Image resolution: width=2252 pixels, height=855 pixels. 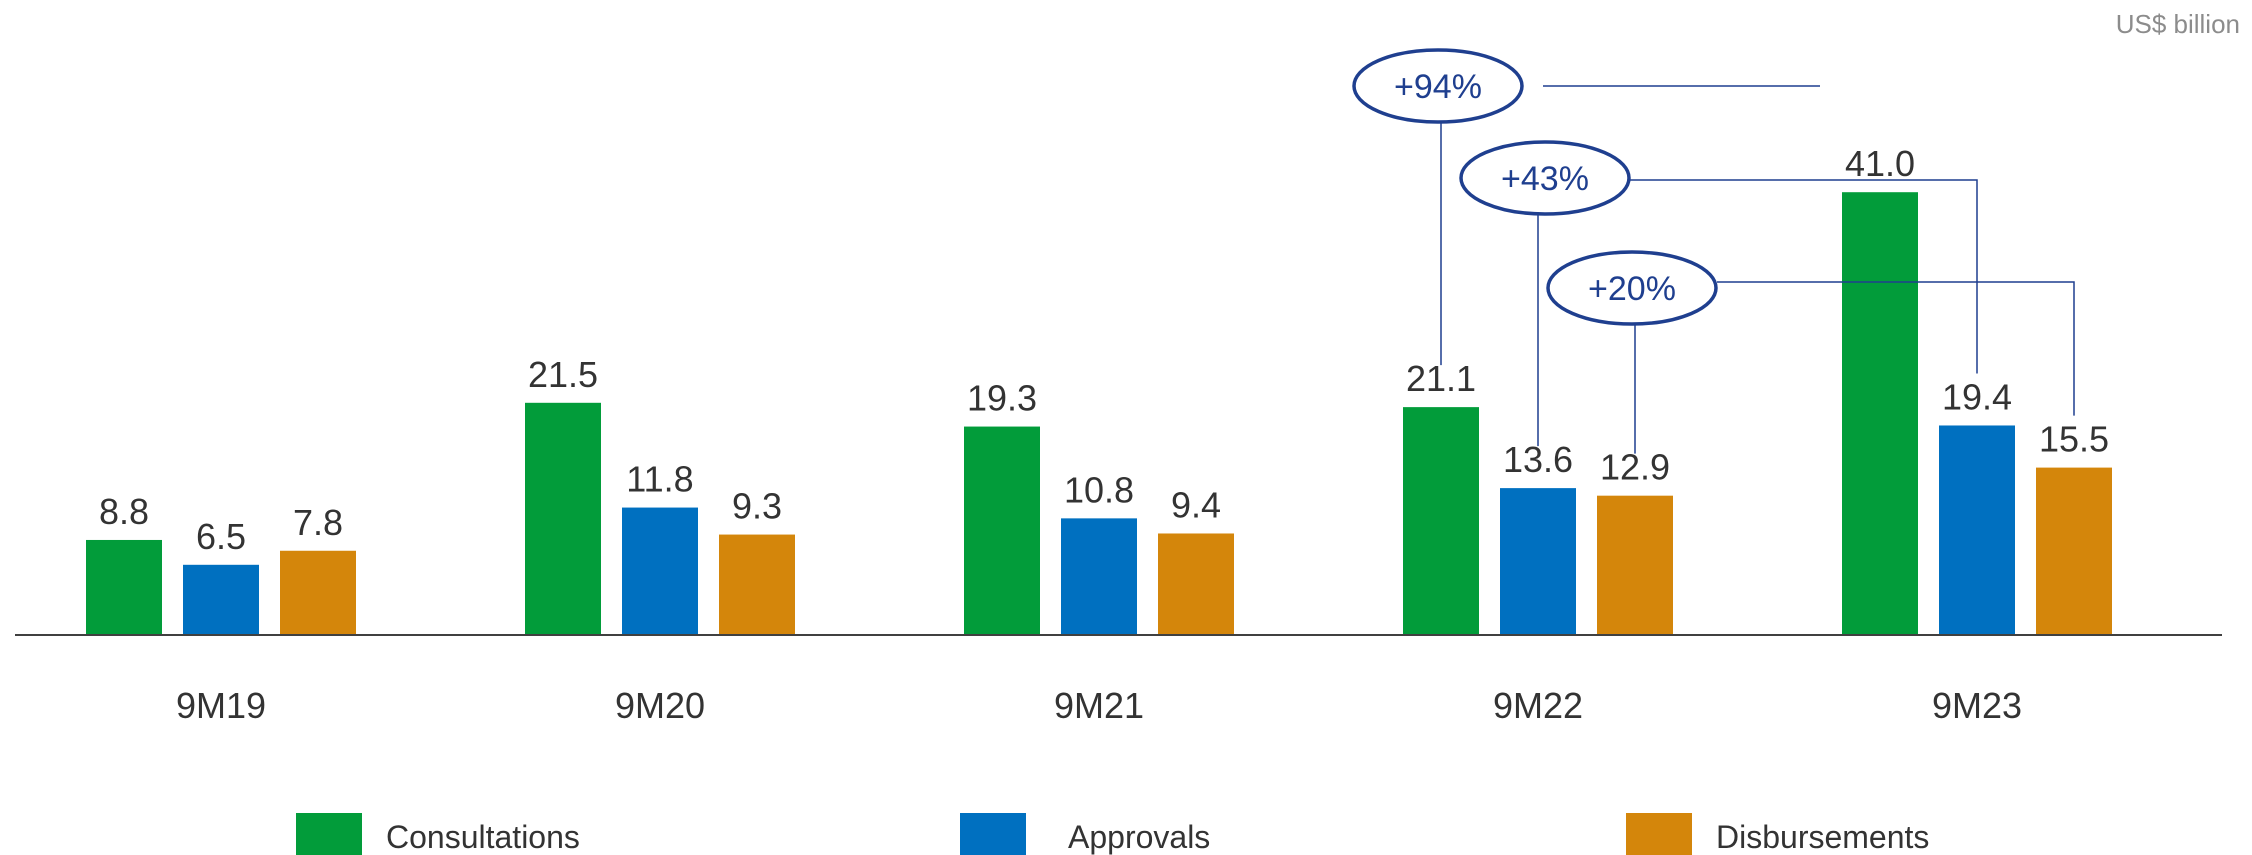 What do you see at coordinates (563, 518) in the screenshot?
I see `bar-consultations-9m20` at bounding box center [563, 518].